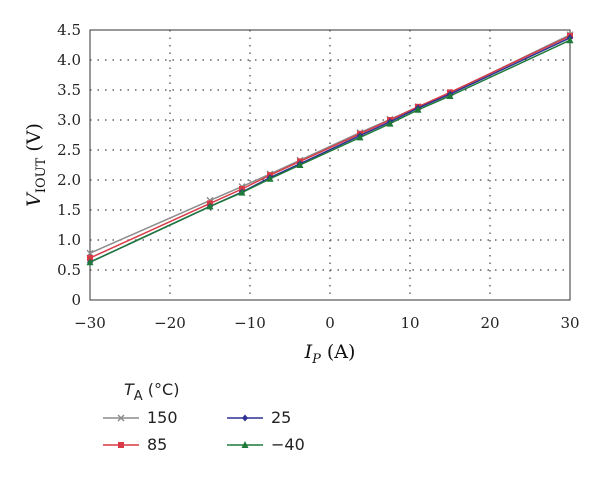 This screenshot has width=600, height=481. Describe the element at coordinates (69, 120) in the screenshot. I see `y-tick-label: 3.0` at that location.